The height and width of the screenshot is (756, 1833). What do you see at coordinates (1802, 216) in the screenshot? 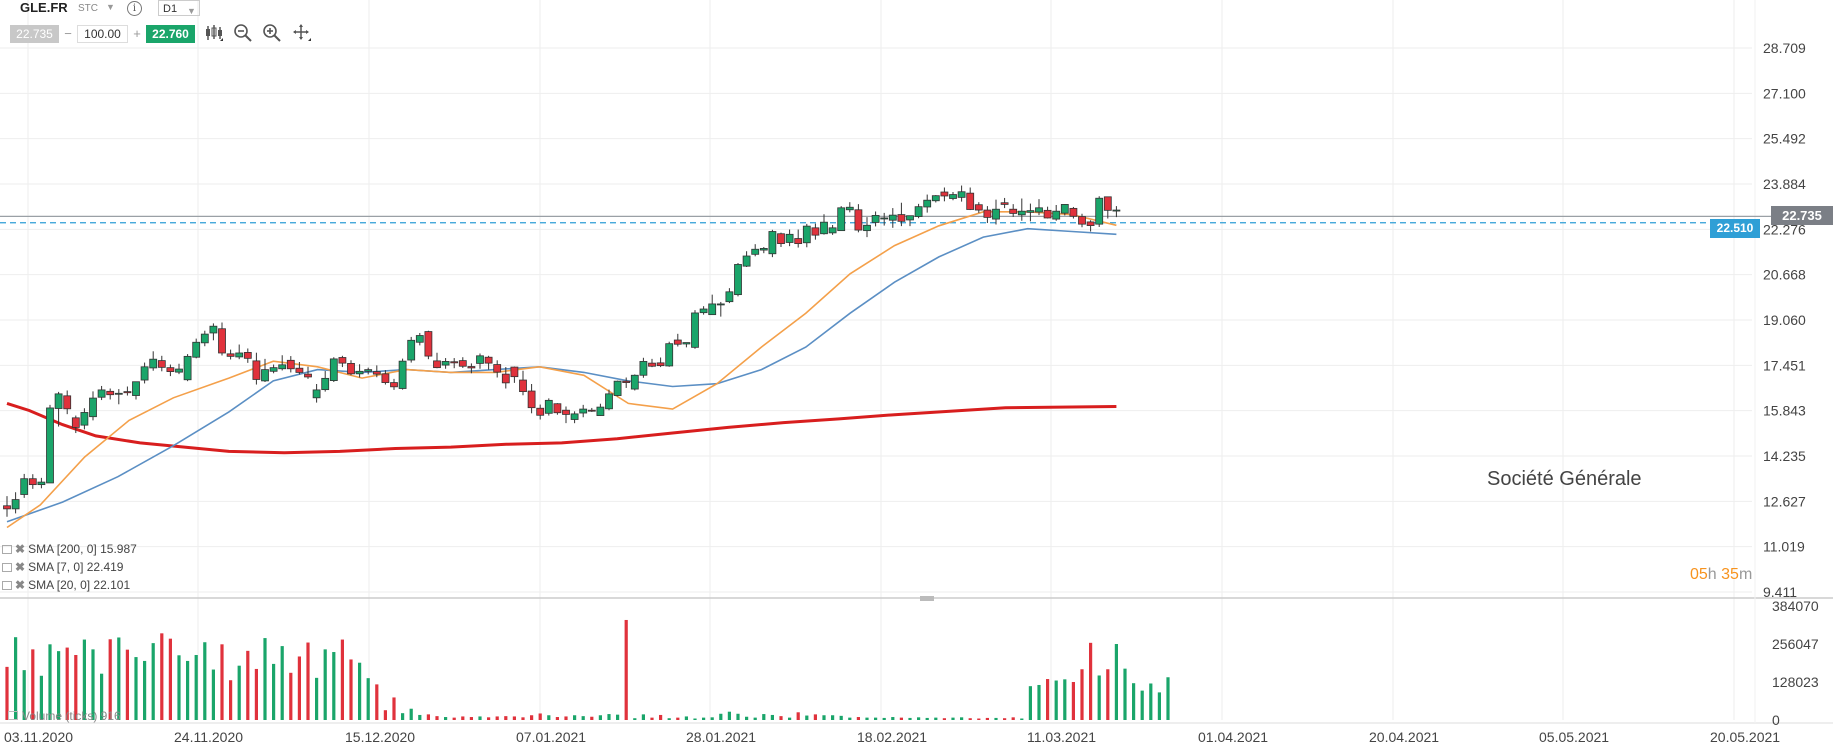
I see `last-price-tag: 22.735` at bounding box center [1802, 216].